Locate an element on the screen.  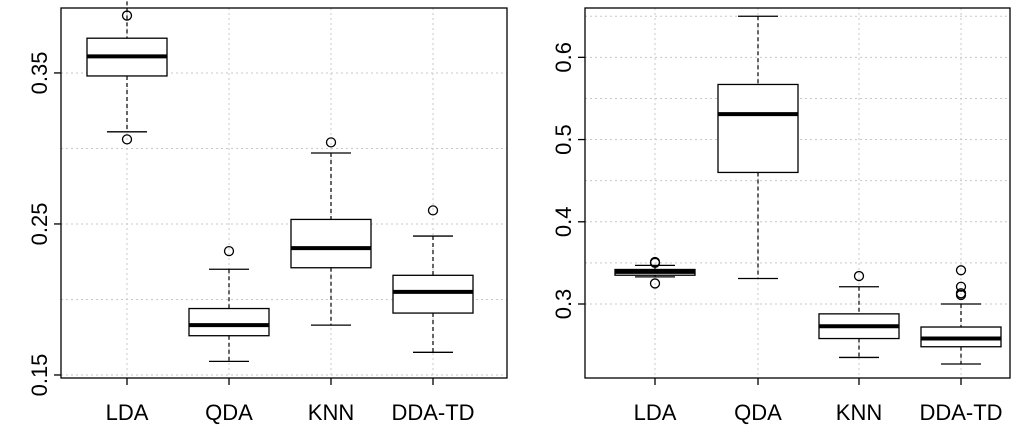
y-tick-label: 0.15 is located at coordinates (39, 375).